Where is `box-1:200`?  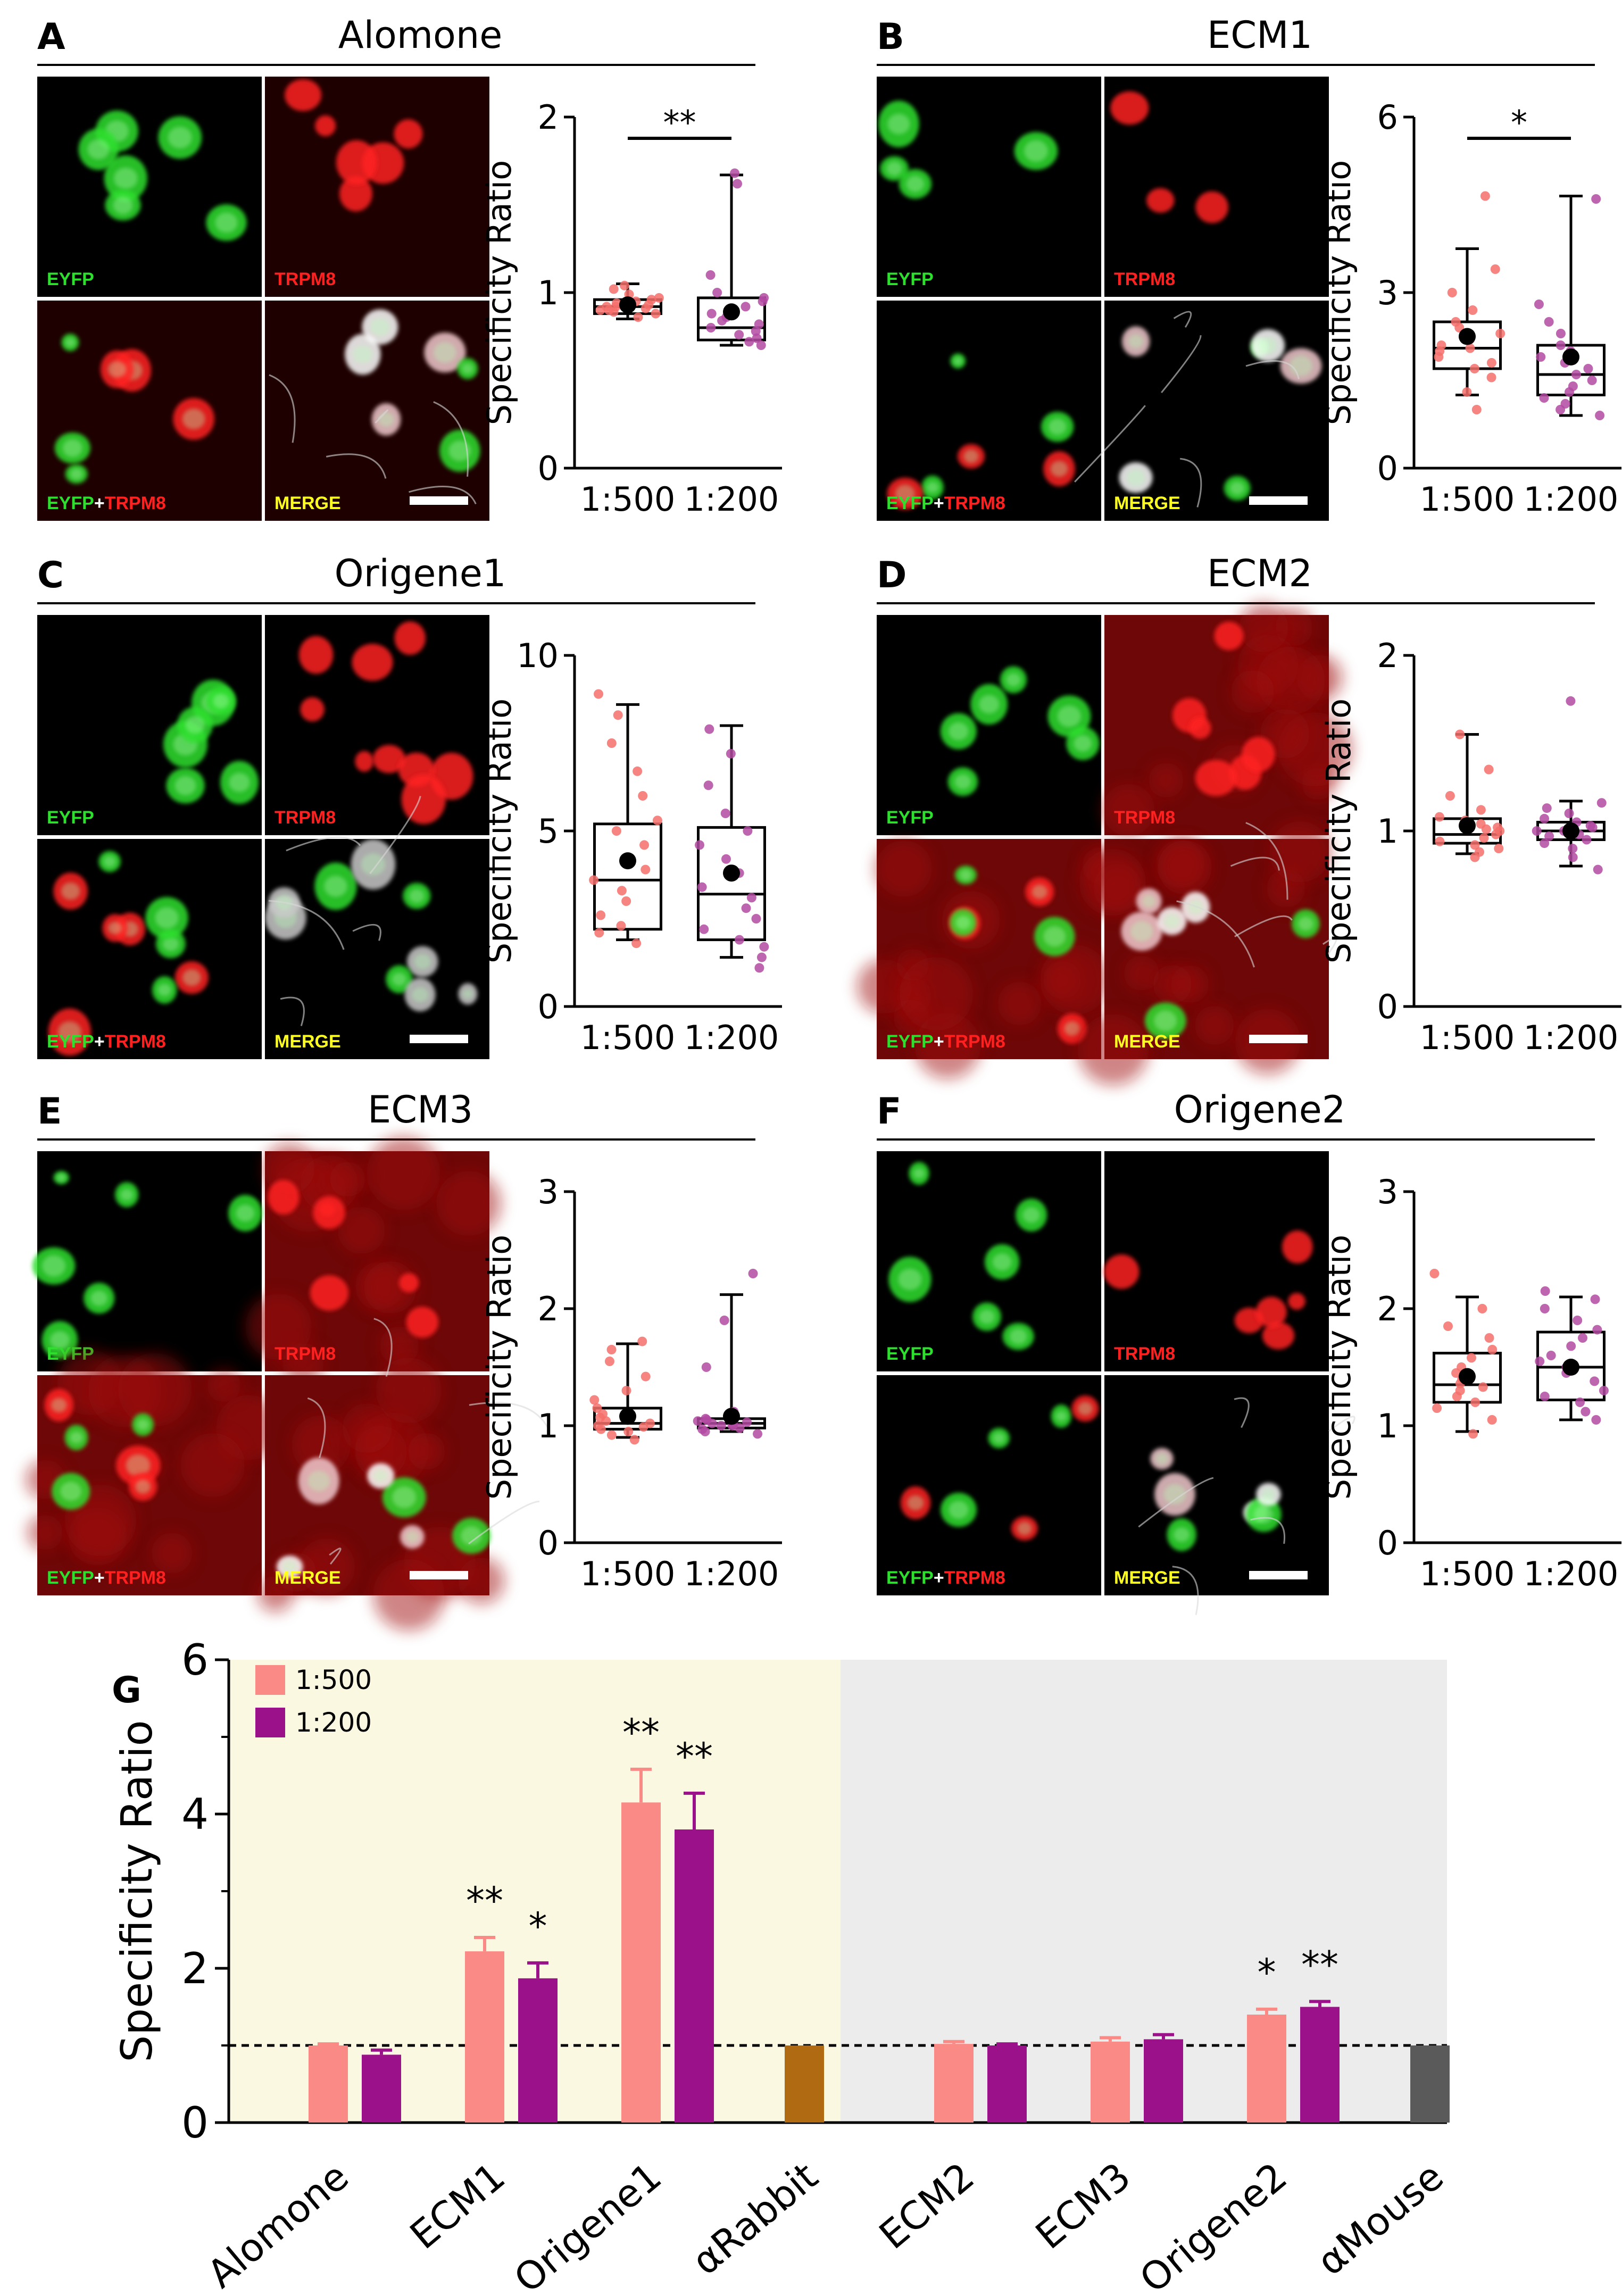
box-1:200 is located at coordinates (1570, 307).